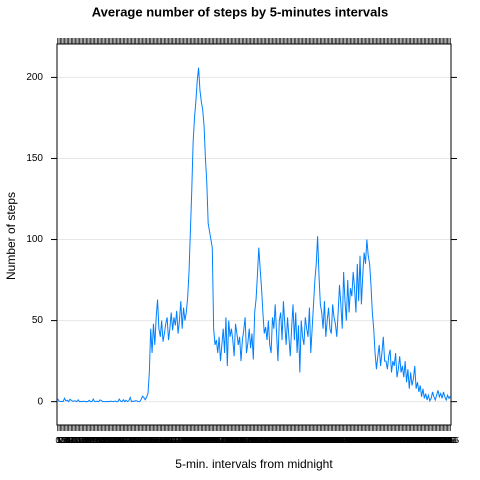 Image resolution: width=480 pixels, height=480 pixels. Describe the element at coordinates (234, 440) in the screenshot. I see `x-tick-label: 1045` at that location.